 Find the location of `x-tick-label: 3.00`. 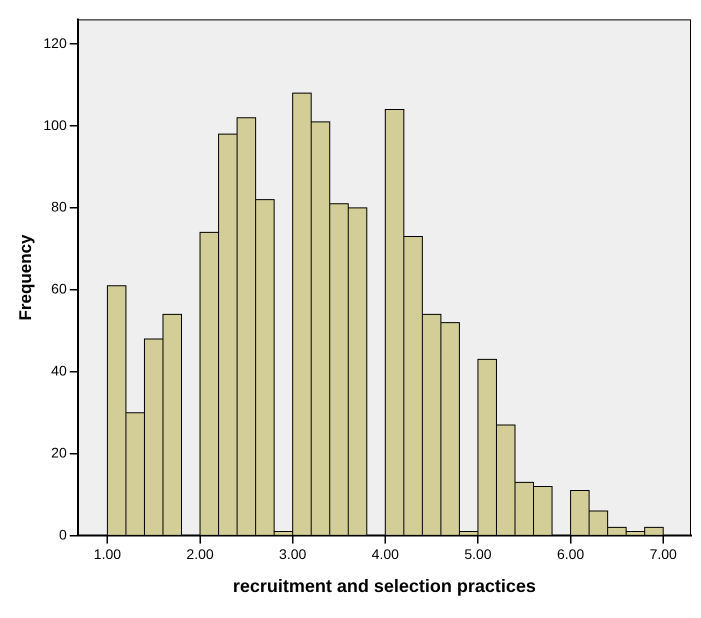

x-tick-label: 3.00 is located at coordinates (293, 554).